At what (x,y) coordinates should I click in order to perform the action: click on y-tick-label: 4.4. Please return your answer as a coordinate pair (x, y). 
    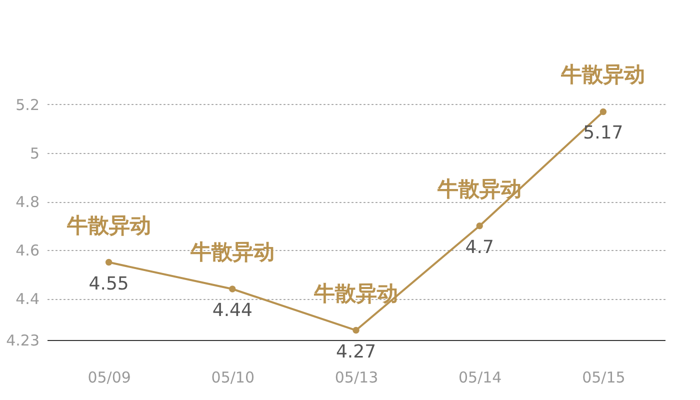
    Looking at the image, I should click on (28, 299).